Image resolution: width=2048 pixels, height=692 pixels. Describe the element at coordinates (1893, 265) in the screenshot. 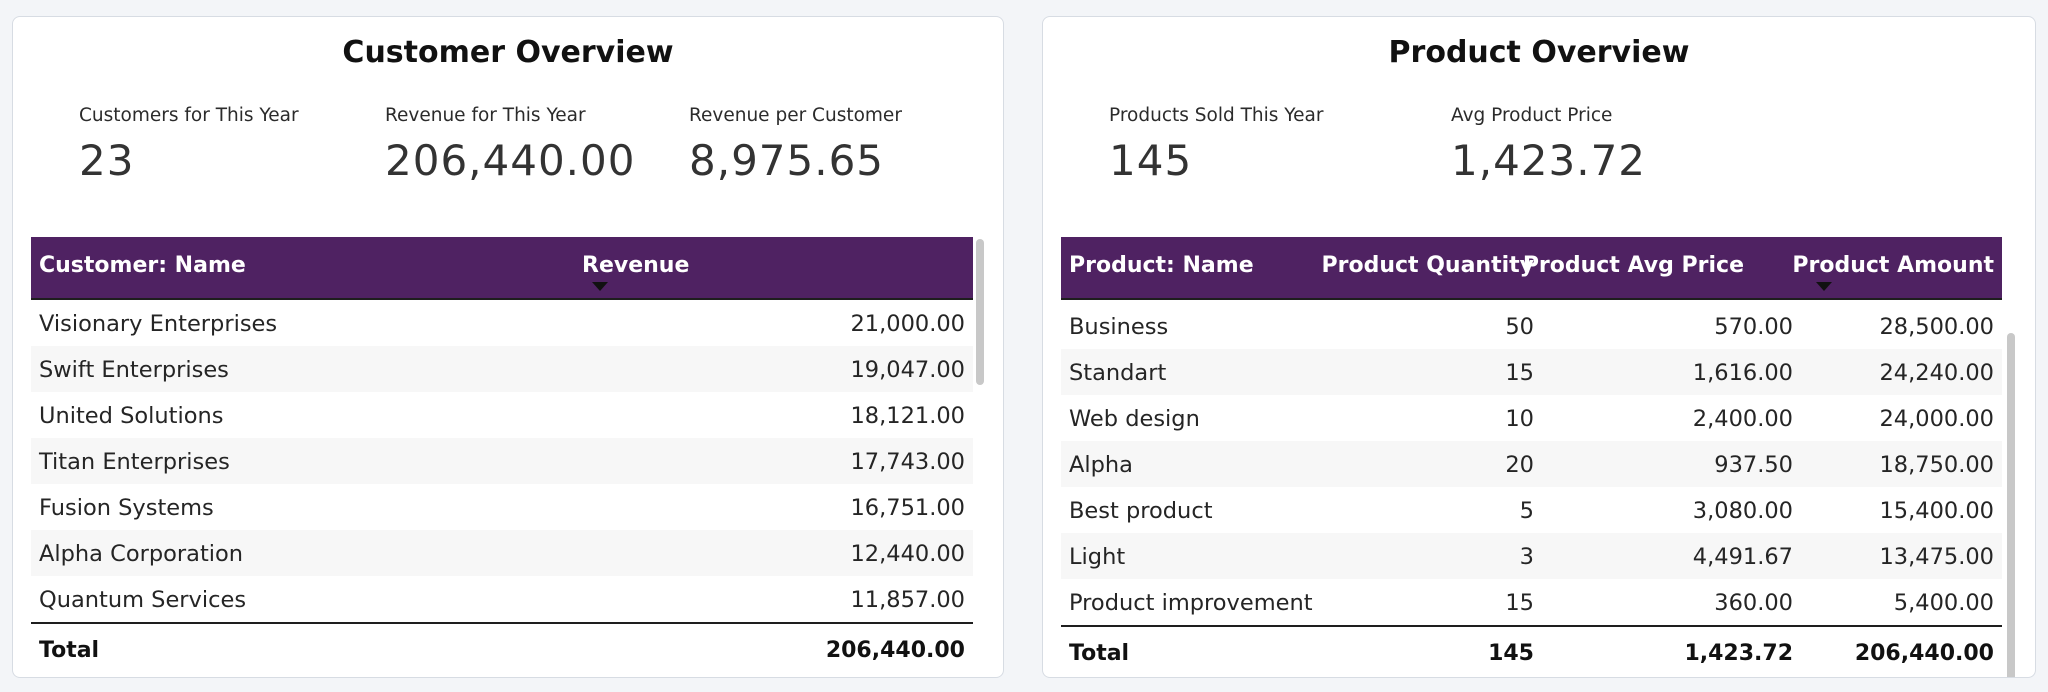

I see `column-header-product-amount: Product Amount` at that location.